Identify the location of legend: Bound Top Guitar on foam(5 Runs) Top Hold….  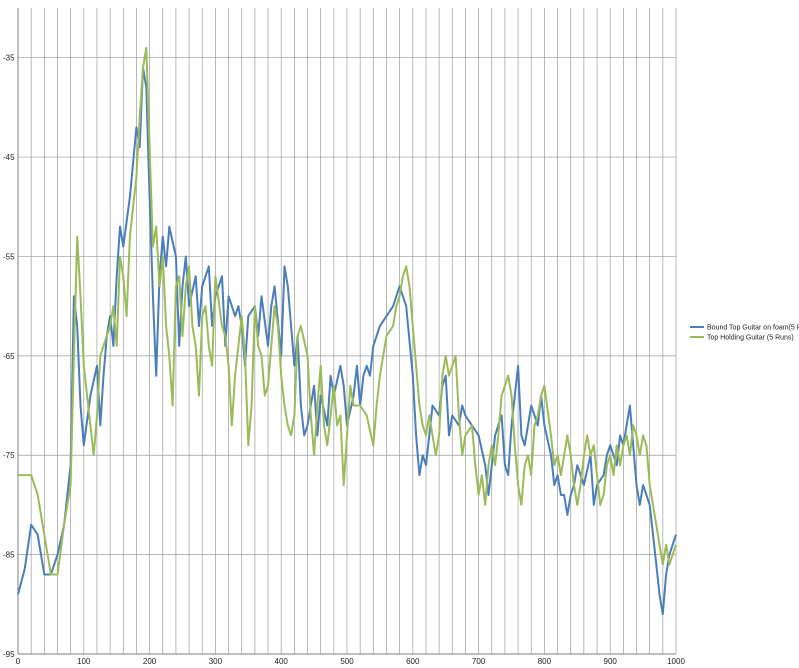
(744, 333).